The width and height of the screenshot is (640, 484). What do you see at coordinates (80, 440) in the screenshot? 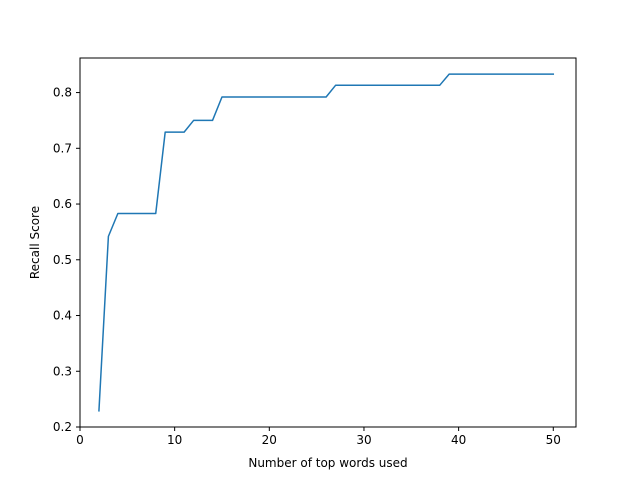
I see `x-tick-label: 0` at bounding box center [80, 440].